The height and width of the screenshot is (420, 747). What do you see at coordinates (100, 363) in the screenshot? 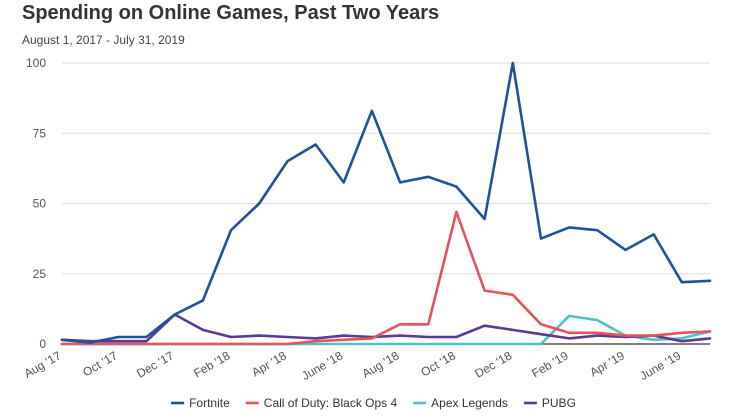
I see `x-tick-label: Oct '17` at bounding box center [100, 363].